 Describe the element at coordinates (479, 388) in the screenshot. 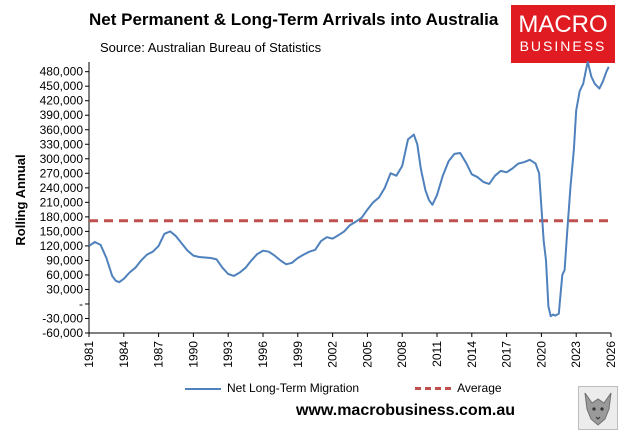

I see `legend-label-average: Average` at that location.